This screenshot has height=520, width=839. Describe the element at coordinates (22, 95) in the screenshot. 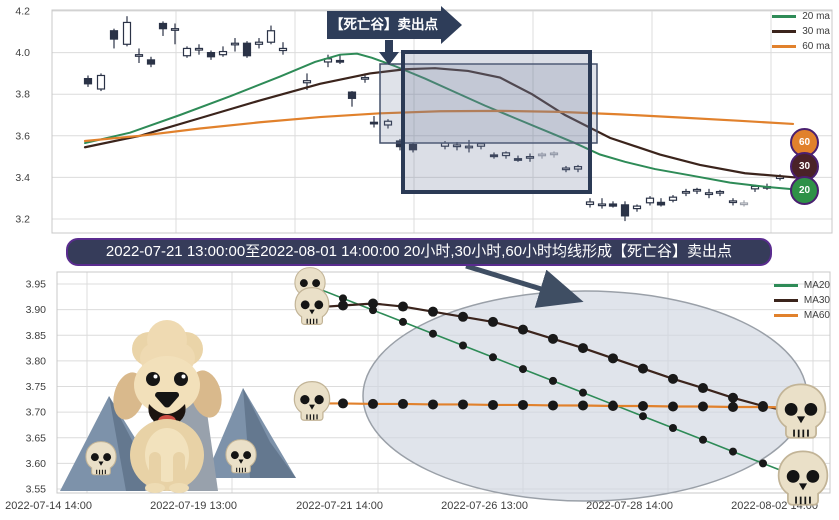

I see `y-tick-label: 3.8` at that location.